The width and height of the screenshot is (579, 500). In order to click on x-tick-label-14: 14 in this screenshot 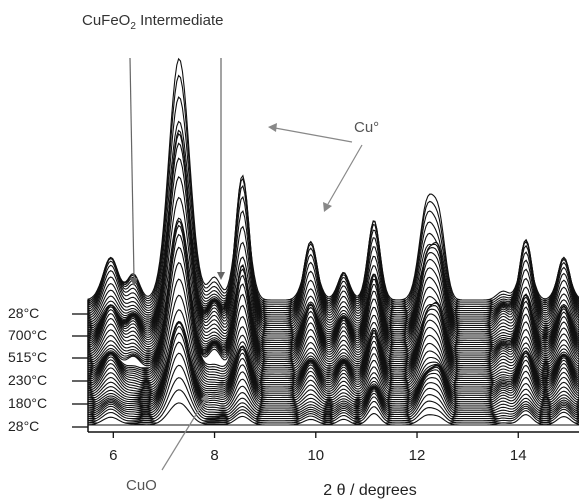, I will do `click(518, 455)`.